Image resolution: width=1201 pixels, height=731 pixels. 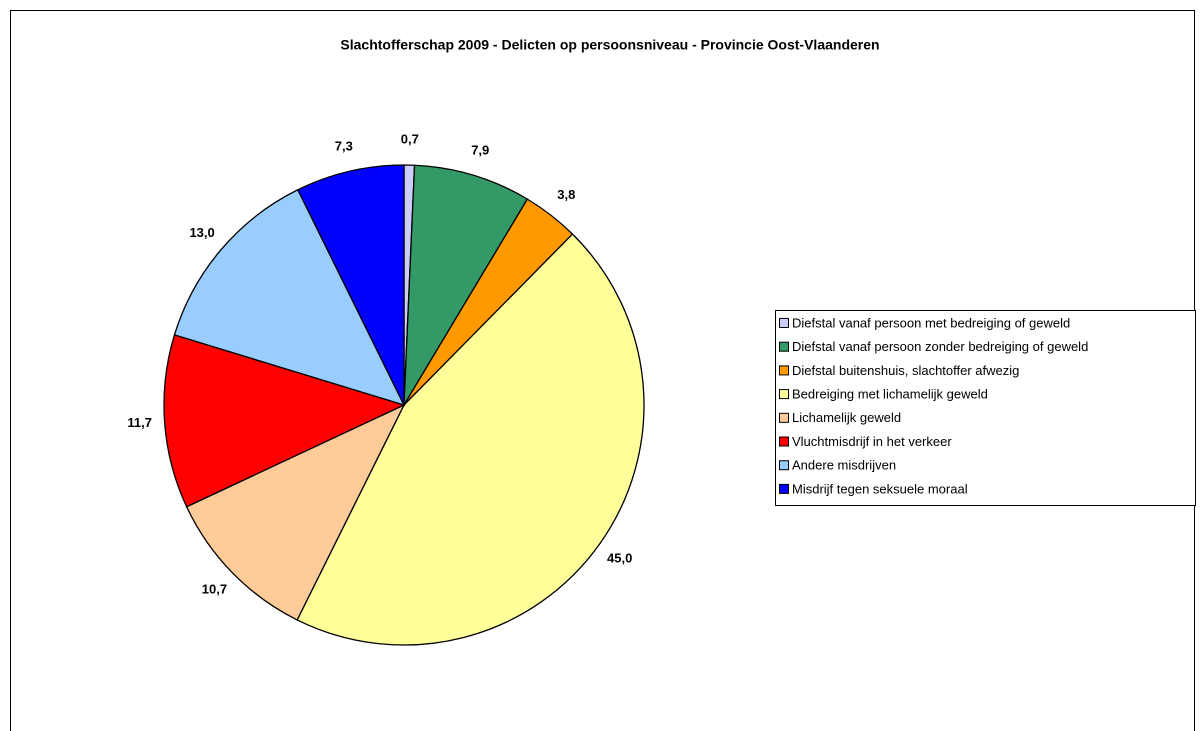 What do you see at coordinates (846, 417) in the screenshot?
I see `legend-label: Lichamelijk geweld` at bounding box center [846, 417].